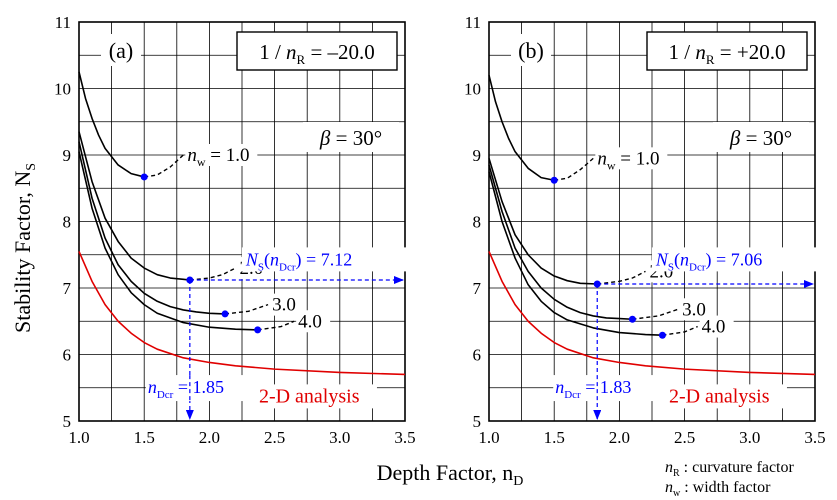 The height and width of the screenshot is (500, 837). I want to click on legend-note-width: nw : width factor, so click(718, 489).